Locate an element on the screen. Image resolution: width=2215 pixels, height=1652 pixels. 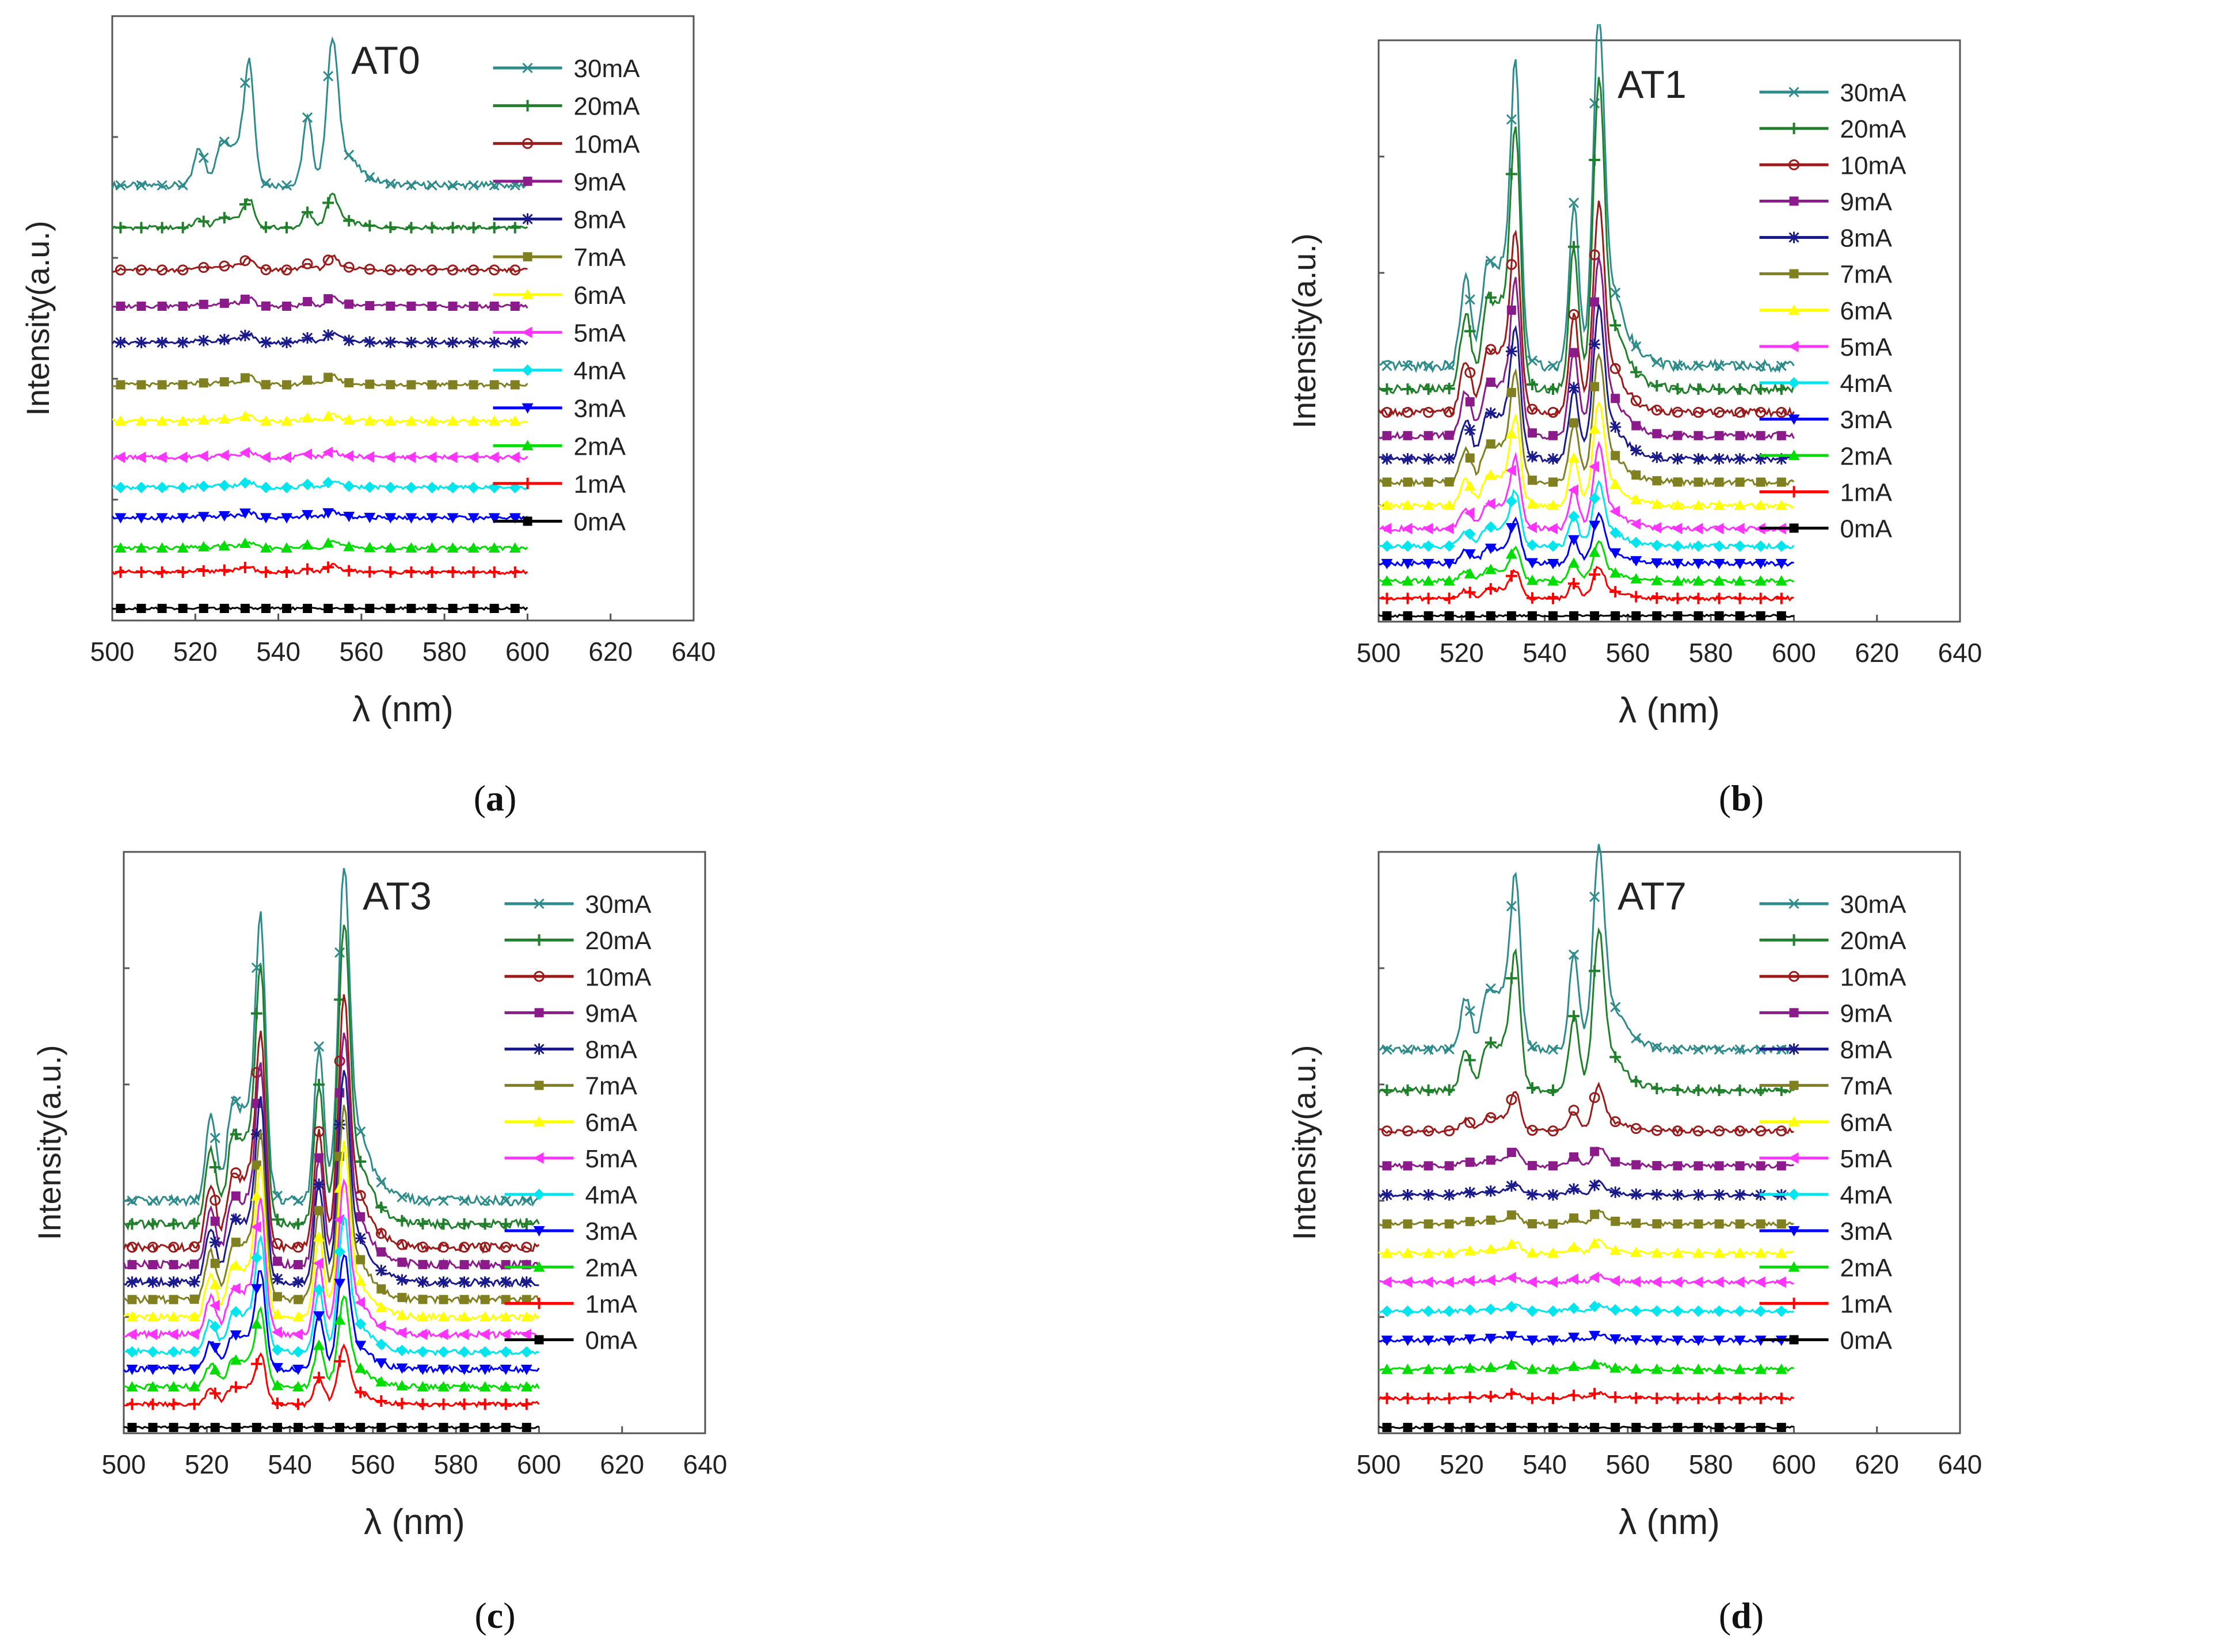
chart-title: AT0 is located at coordinates (385, 60).